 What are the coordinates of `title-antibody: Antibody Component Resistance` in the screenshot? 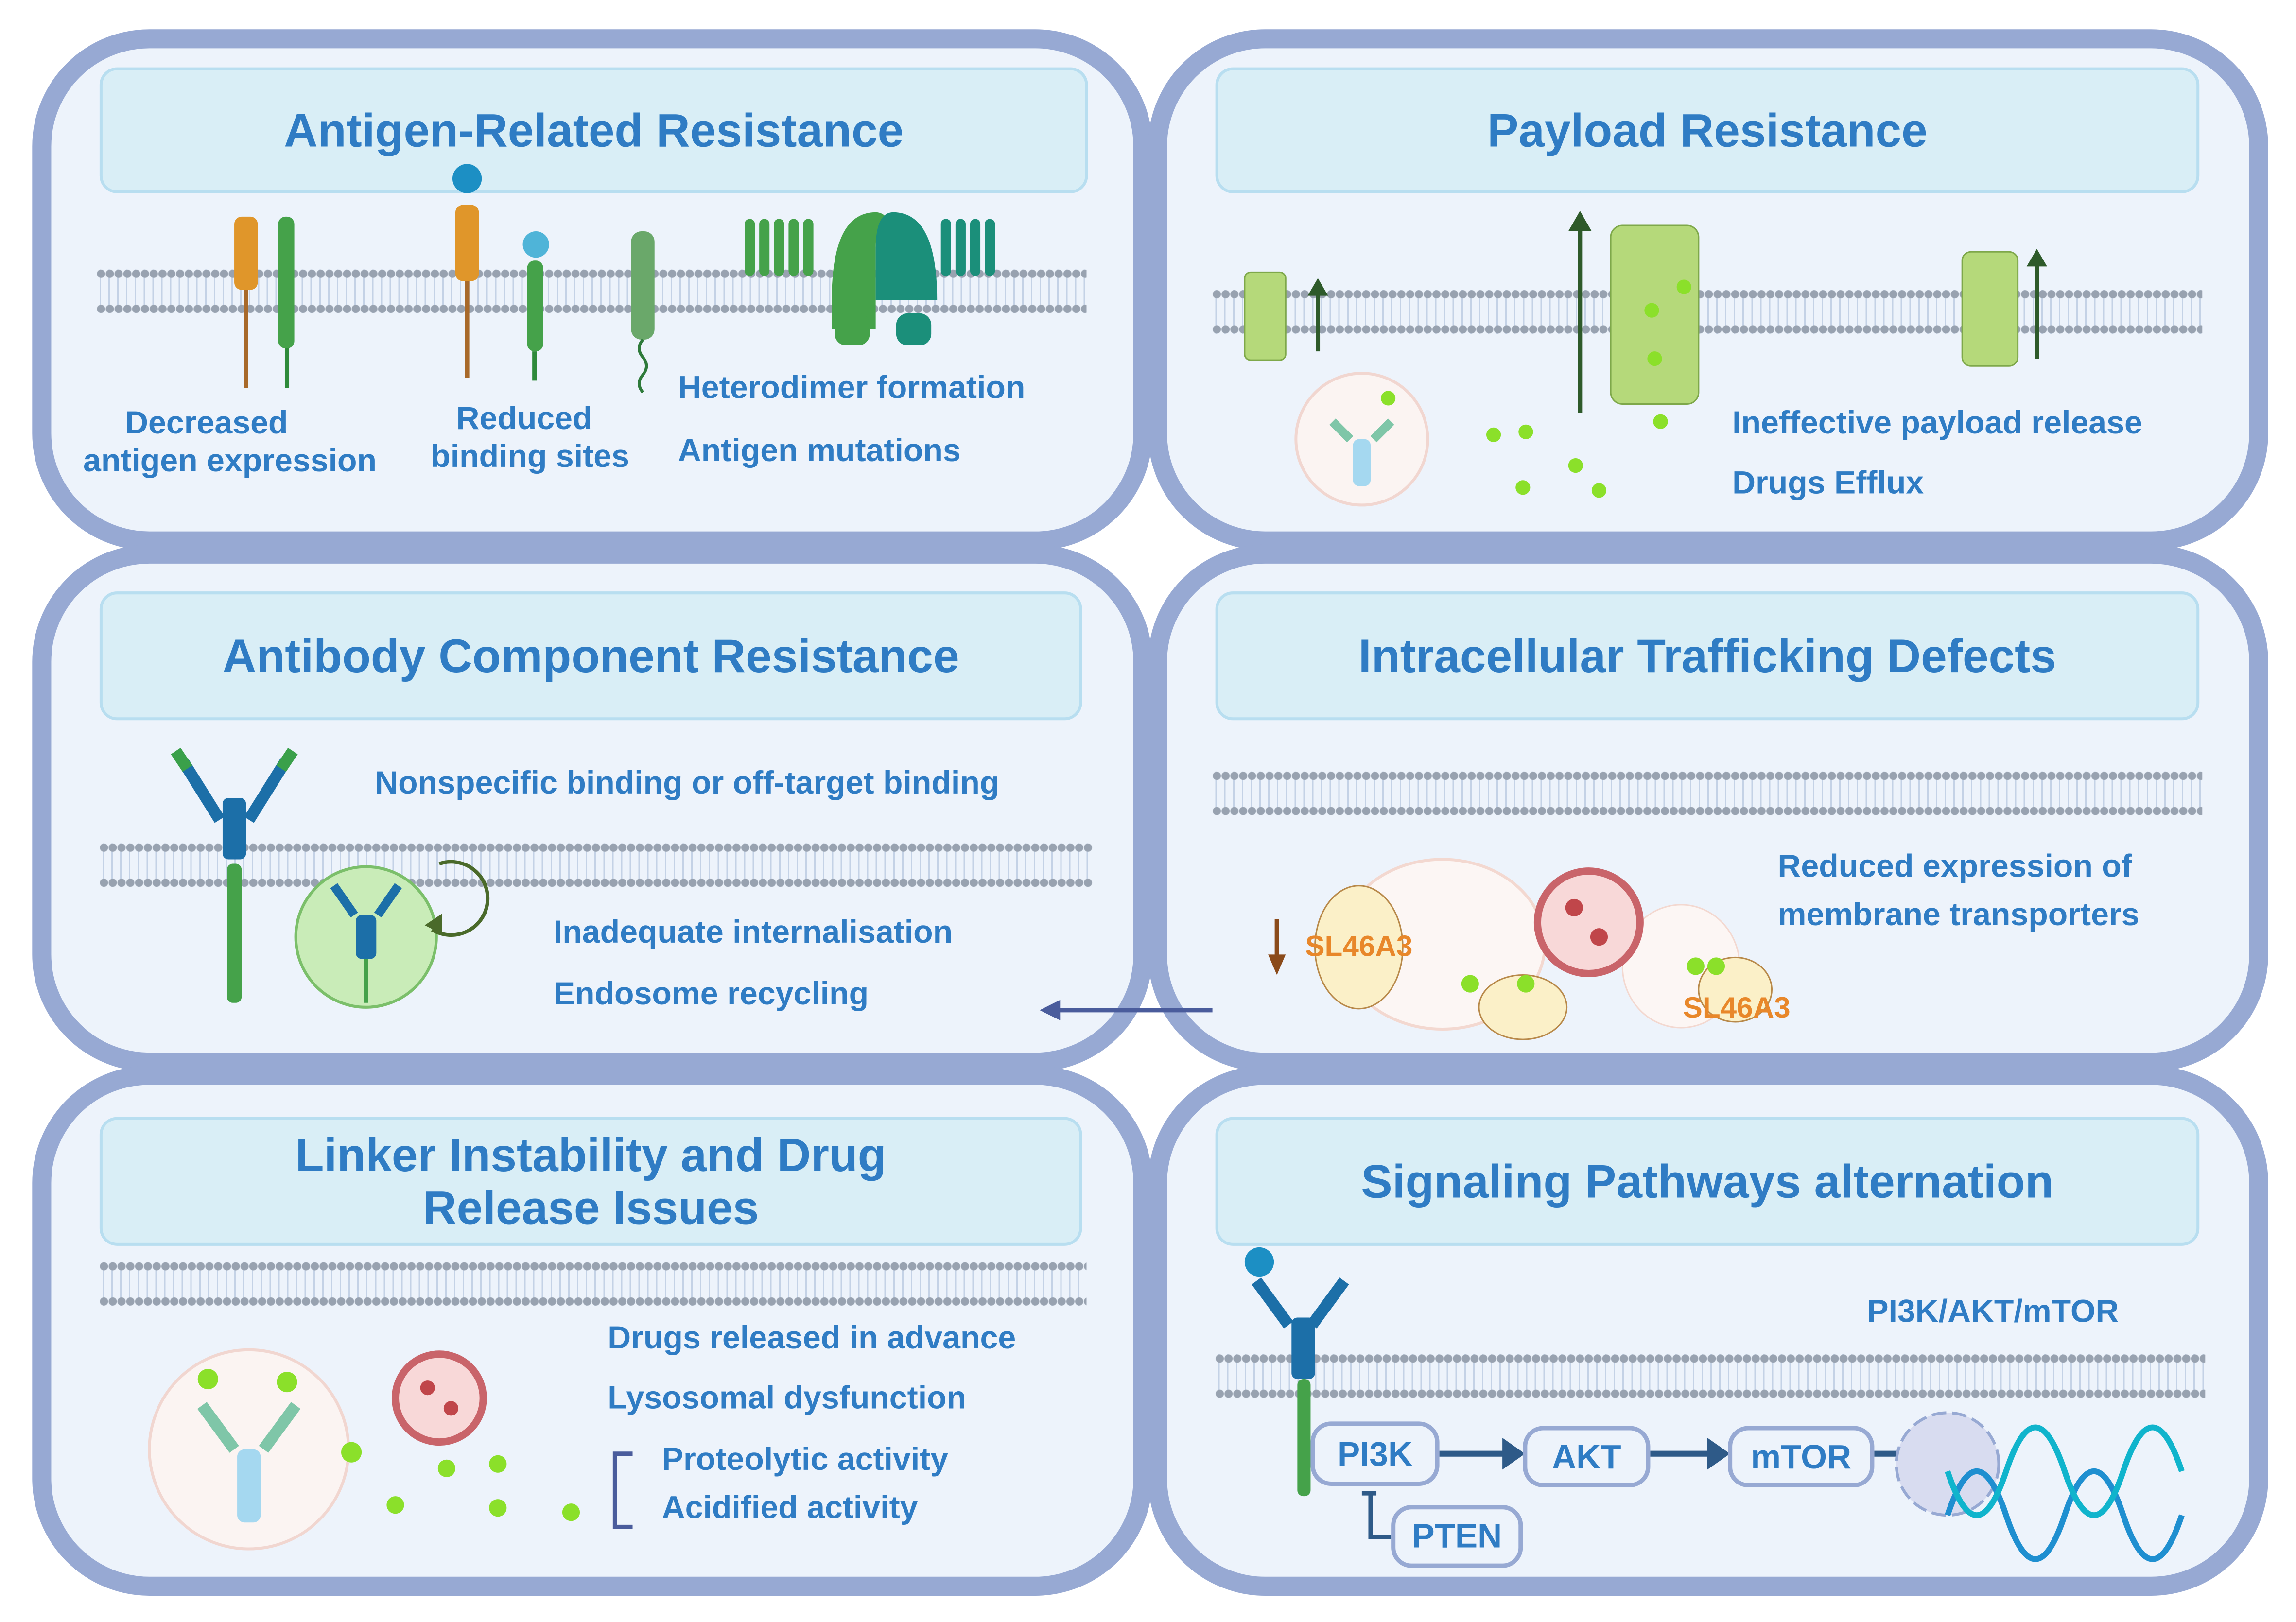 It's located at (590, 656).